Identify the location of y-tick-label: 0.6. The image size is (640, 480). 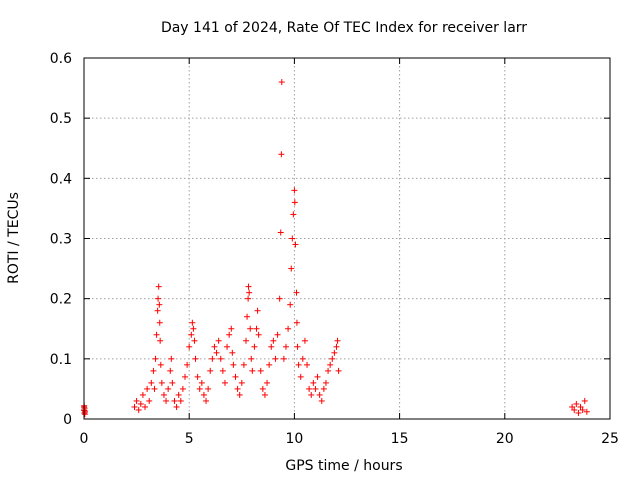
(61, 59).